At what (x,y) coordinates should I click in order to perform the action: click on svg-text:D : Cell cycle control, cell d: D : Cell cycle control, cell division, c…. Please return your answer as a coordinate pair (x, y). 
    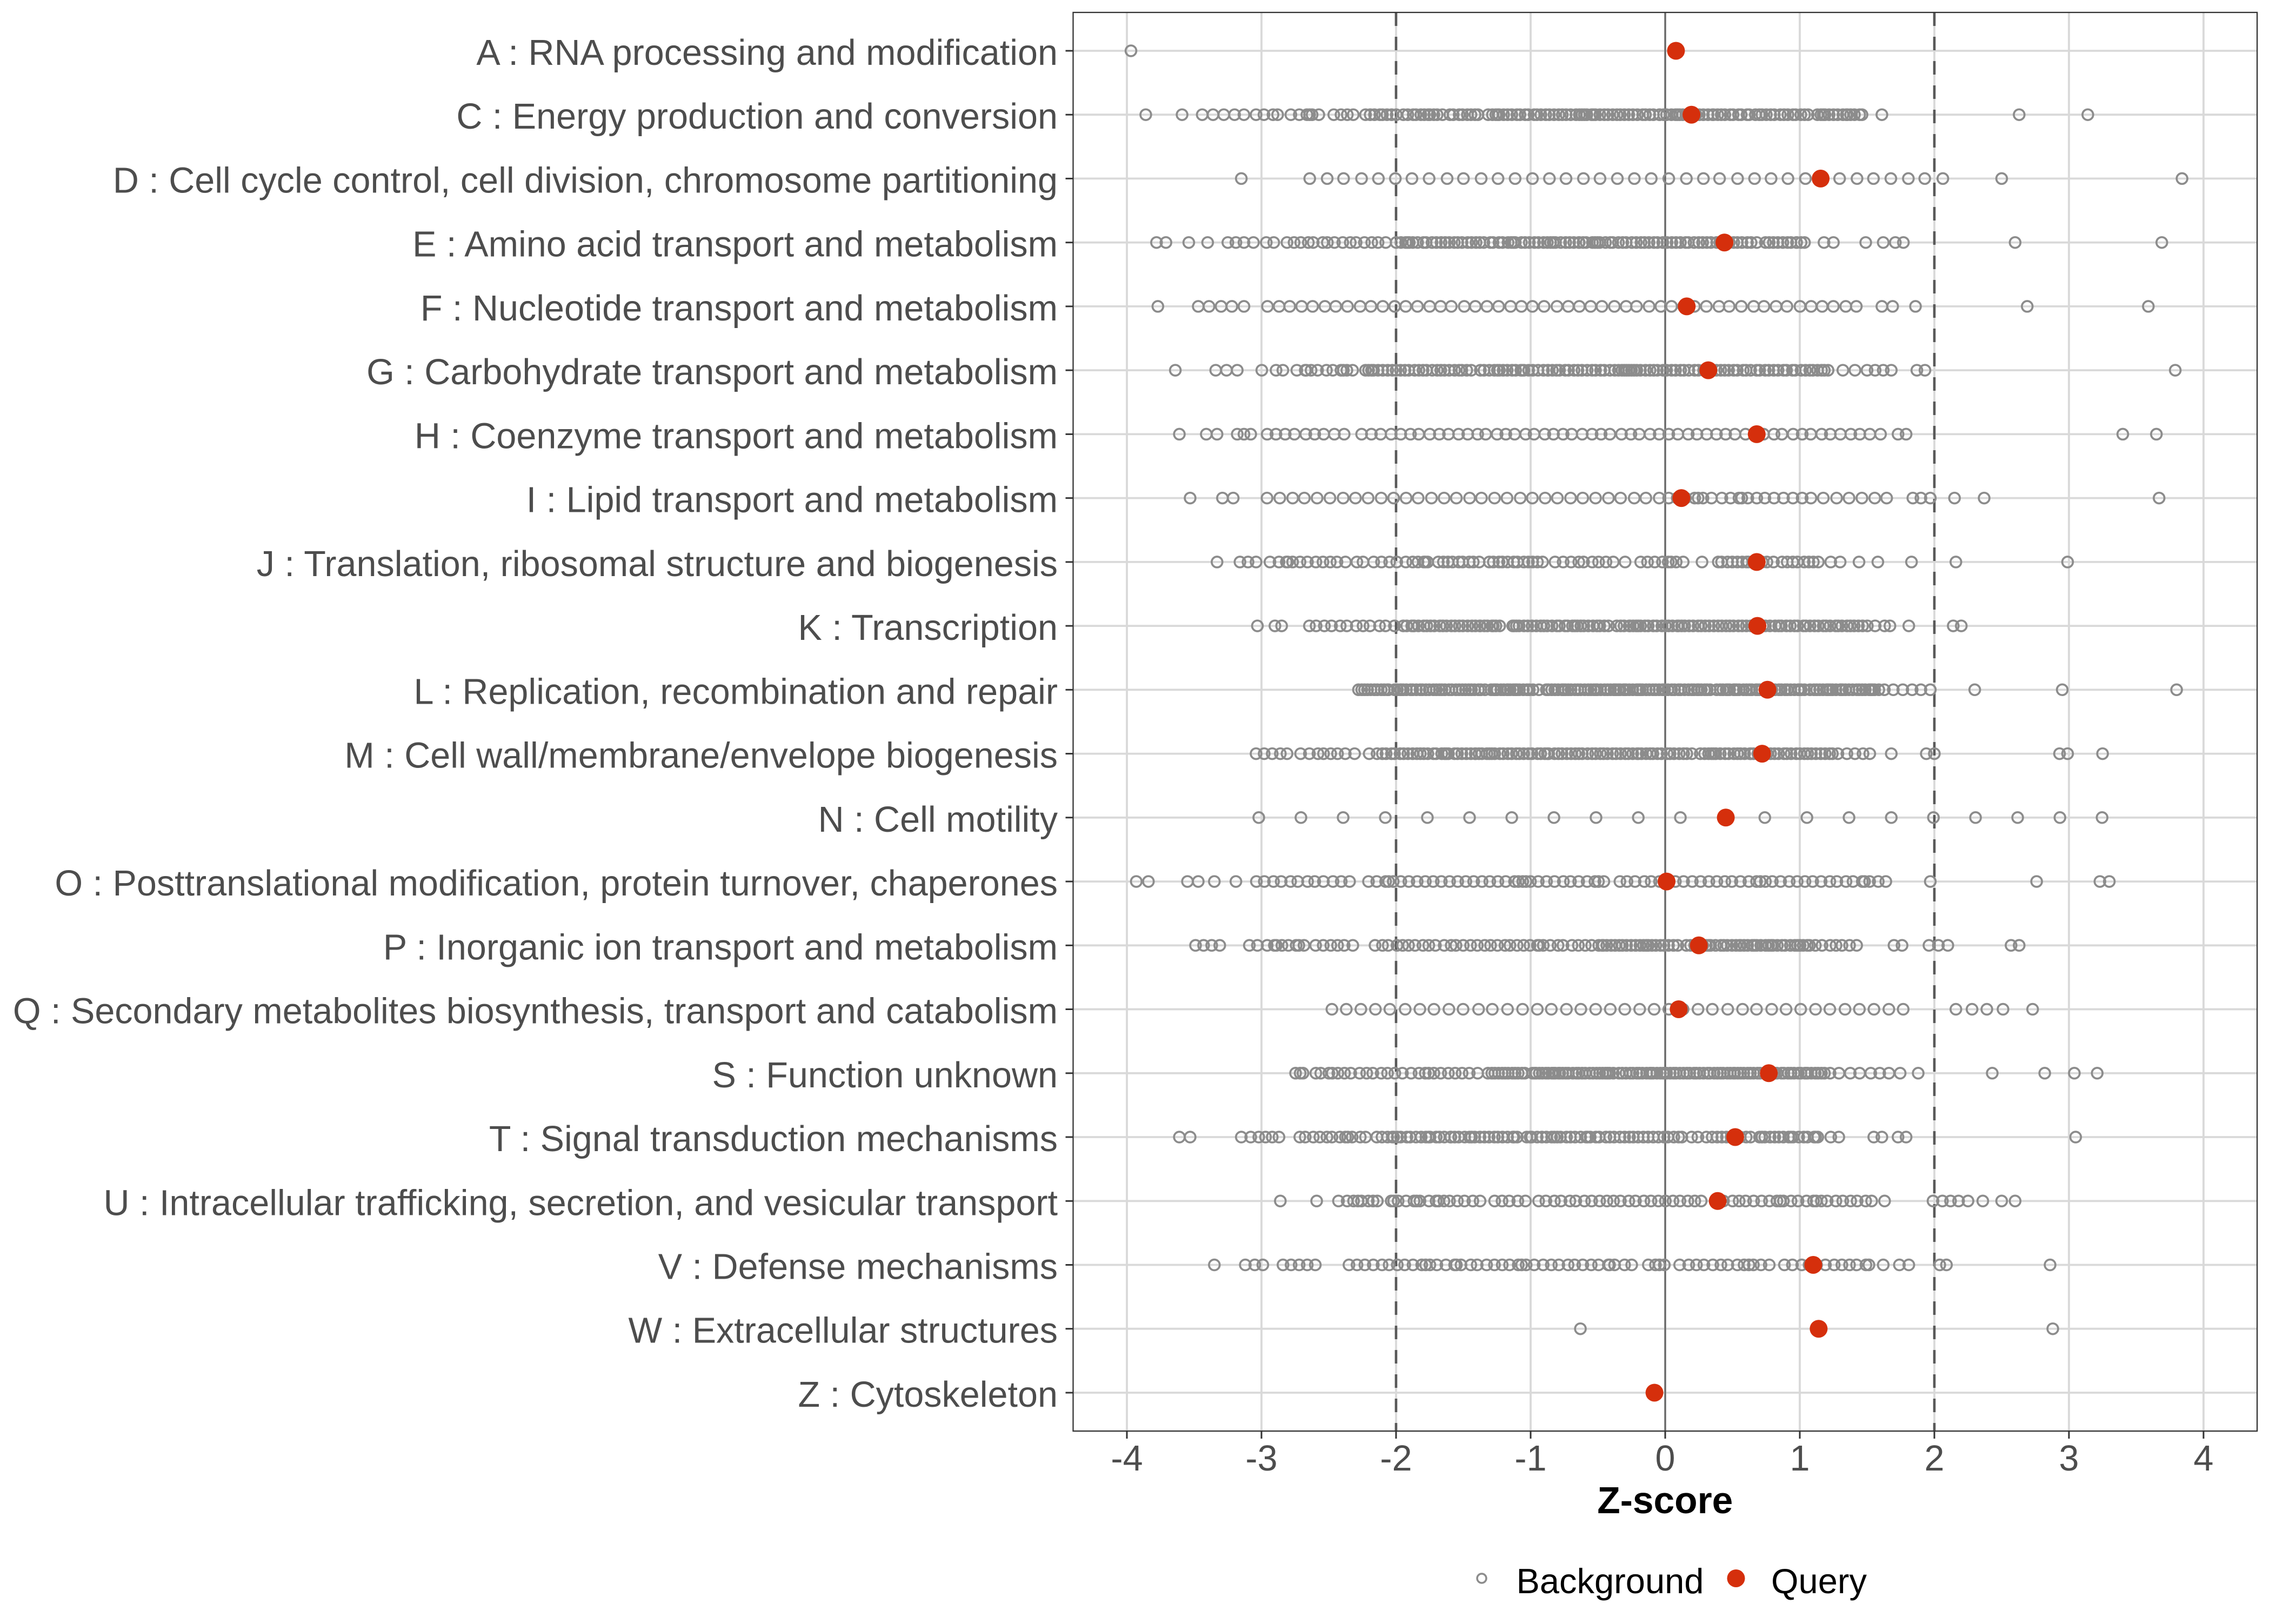
    Looking at the image, I should click on (585, 181).